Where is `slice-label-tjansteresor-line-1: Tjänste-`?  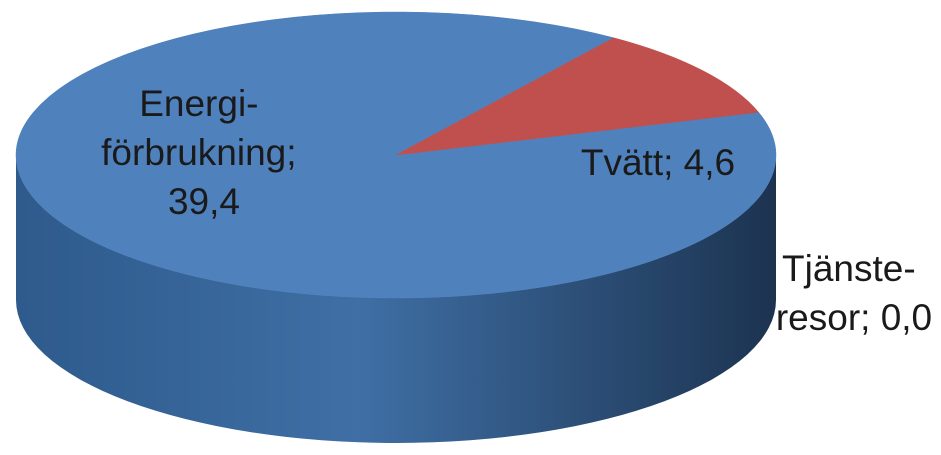 slice-label-tjansteresor-line-1: Tjänste- is located at coordinates (849, 268).